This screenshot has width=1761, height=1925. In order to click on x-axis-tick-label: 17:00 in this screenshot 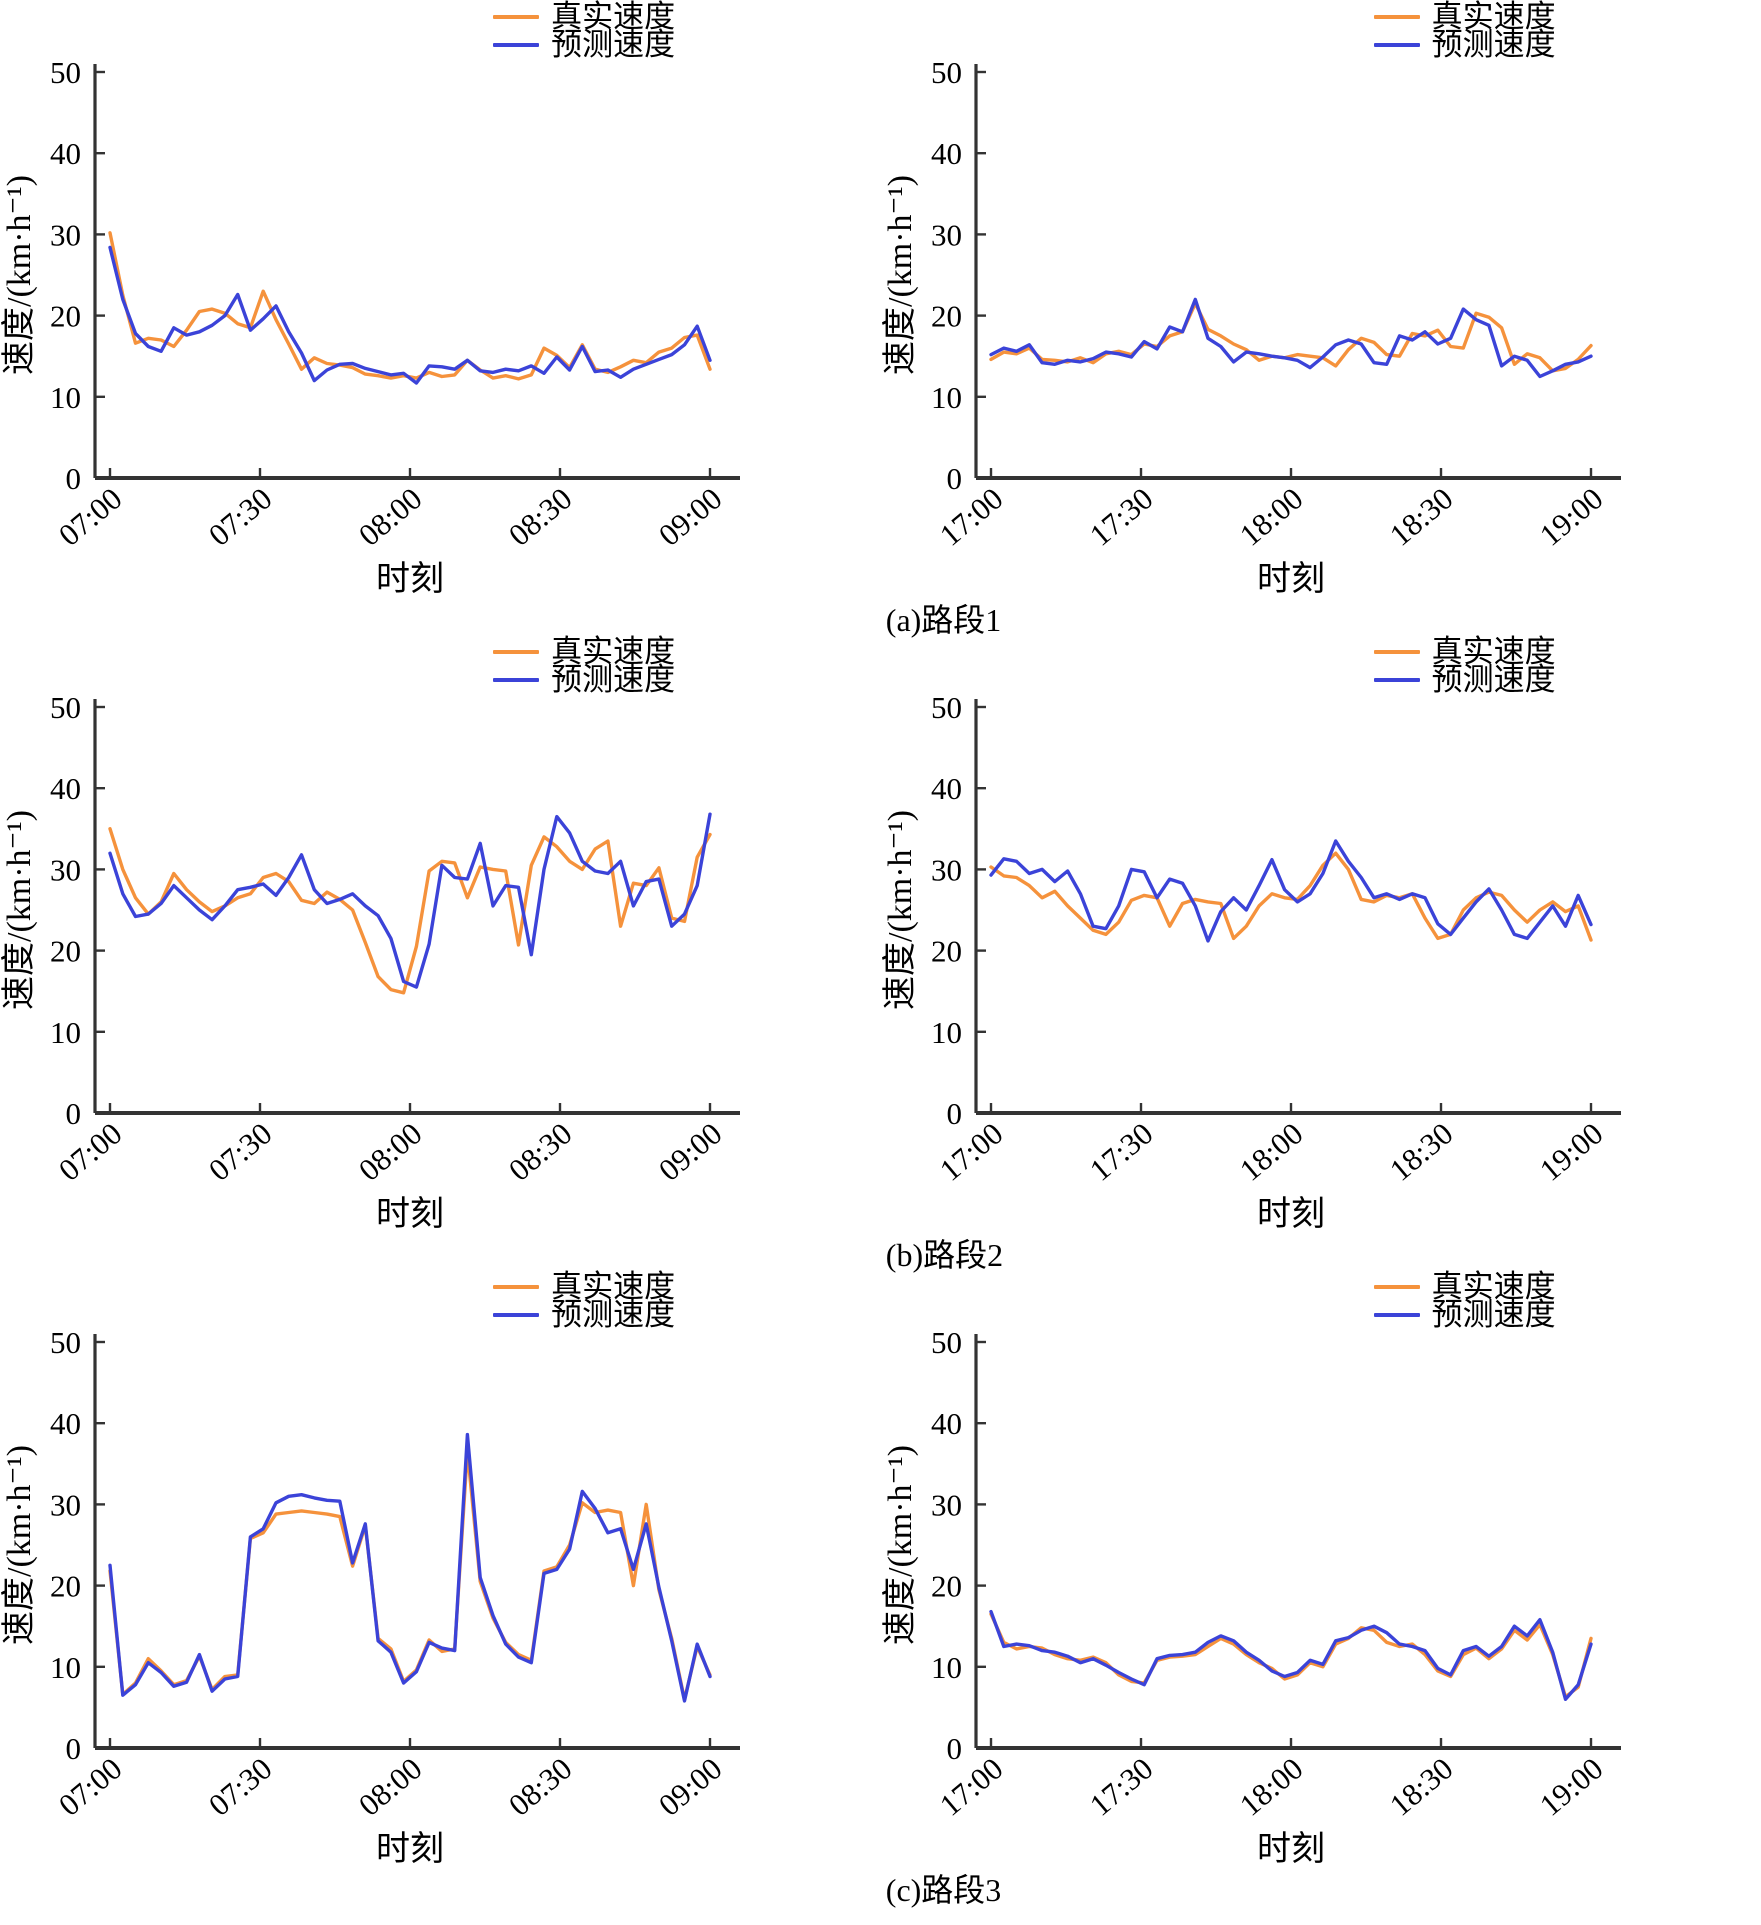, I will do `click(970, 1152)`.